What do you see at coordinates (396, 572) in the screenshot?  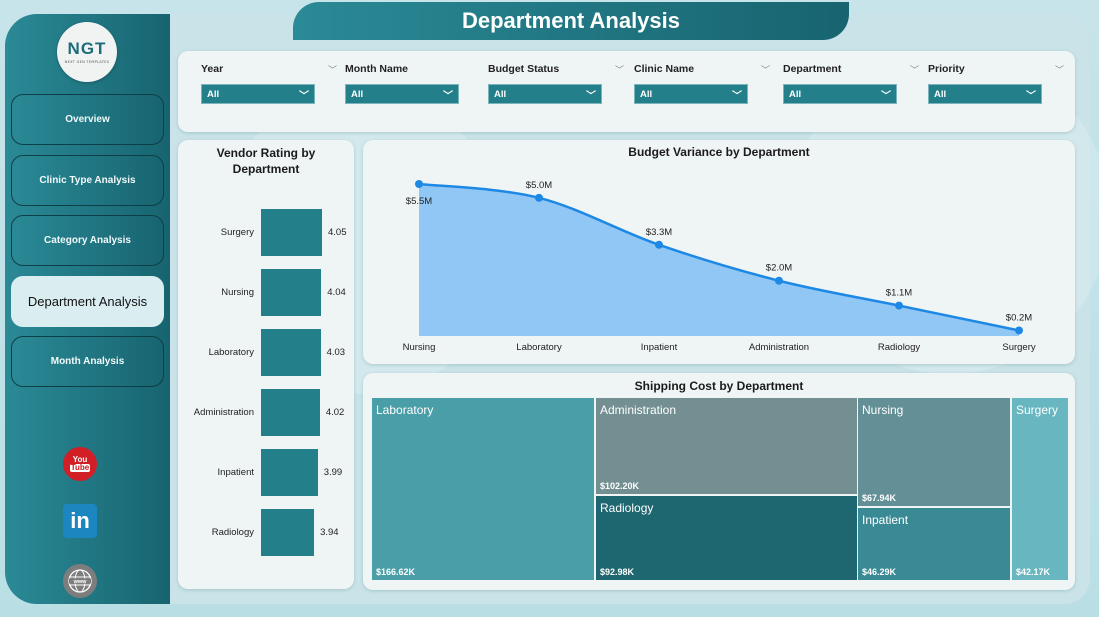 I see `tile-value: $166.62K` at bounding box center [396, 572].